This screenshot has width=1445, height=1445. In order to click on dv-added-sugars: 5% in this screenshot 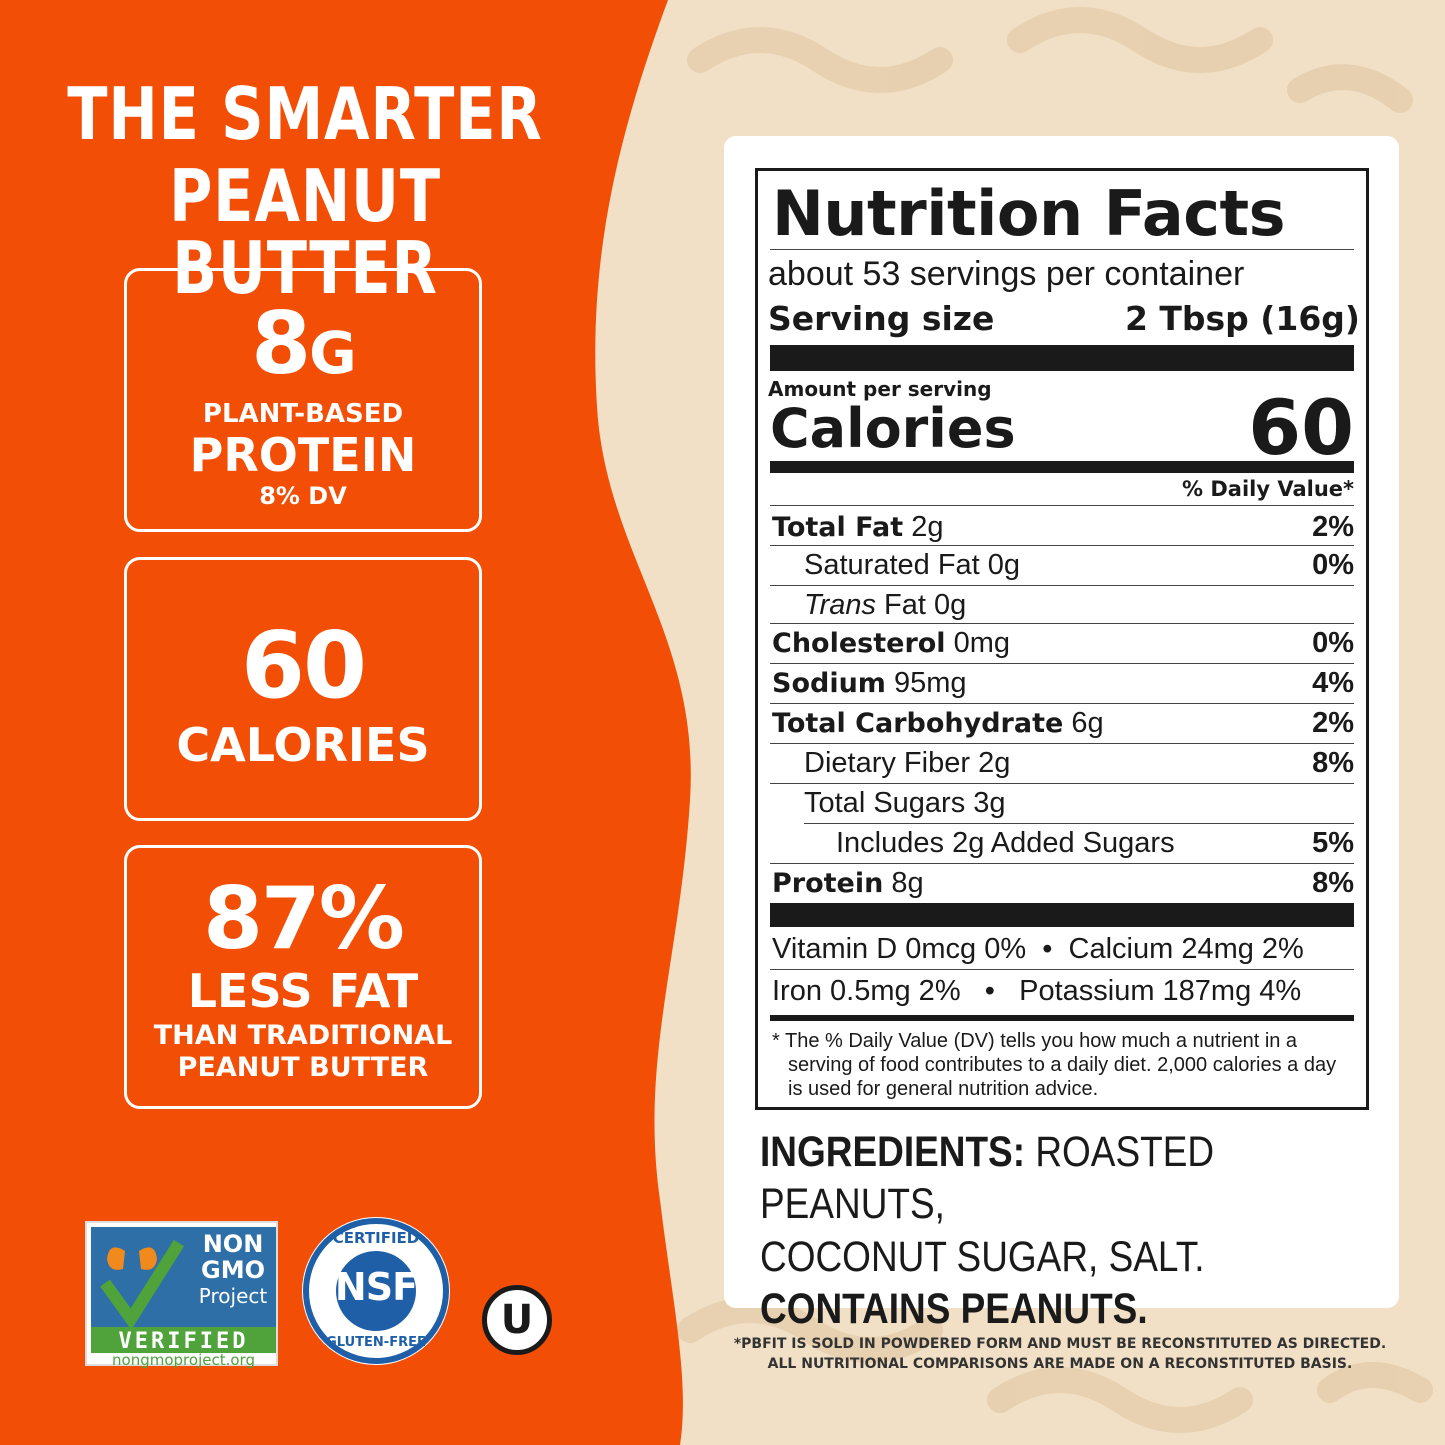, I will do `click(1333, 843)`.